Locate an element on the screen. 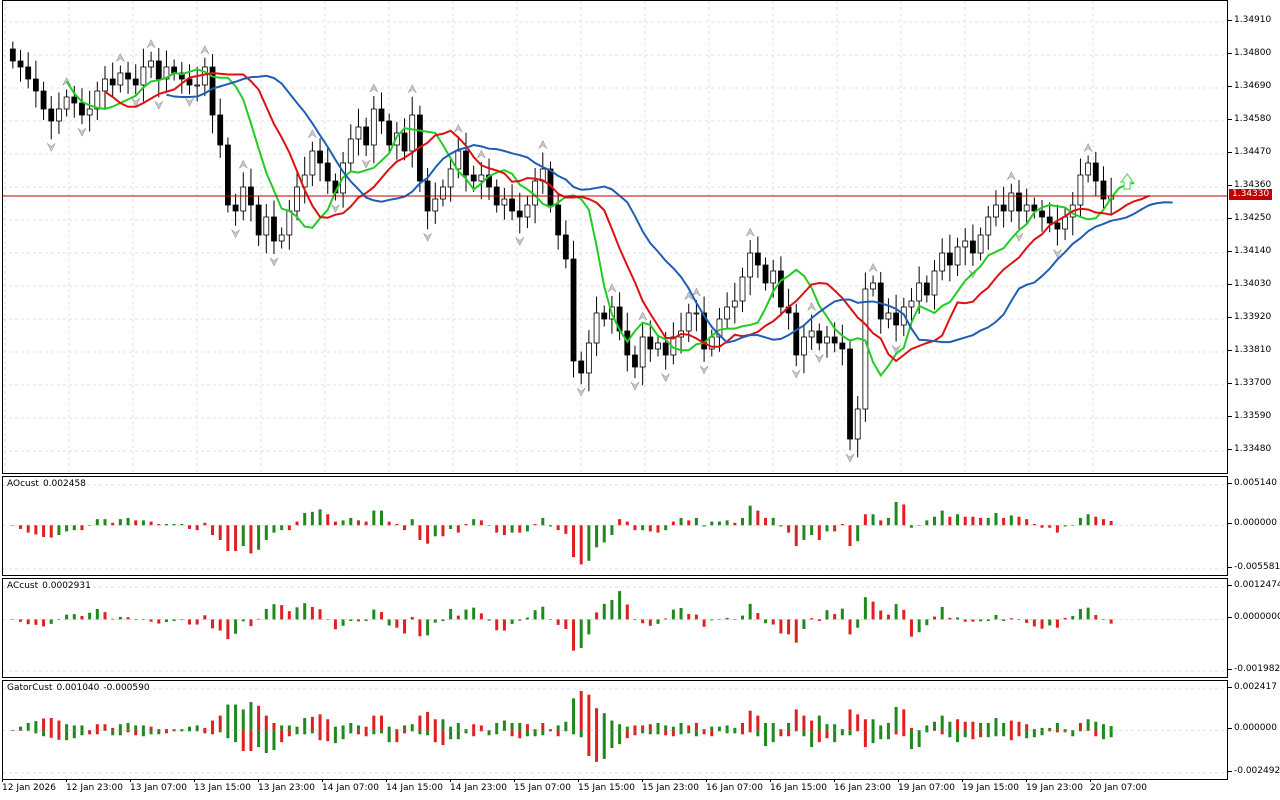 The width and height of the screenshot is (1280, 800). price-tick-label: 1.33480 is located at coordinates (1249, 449).